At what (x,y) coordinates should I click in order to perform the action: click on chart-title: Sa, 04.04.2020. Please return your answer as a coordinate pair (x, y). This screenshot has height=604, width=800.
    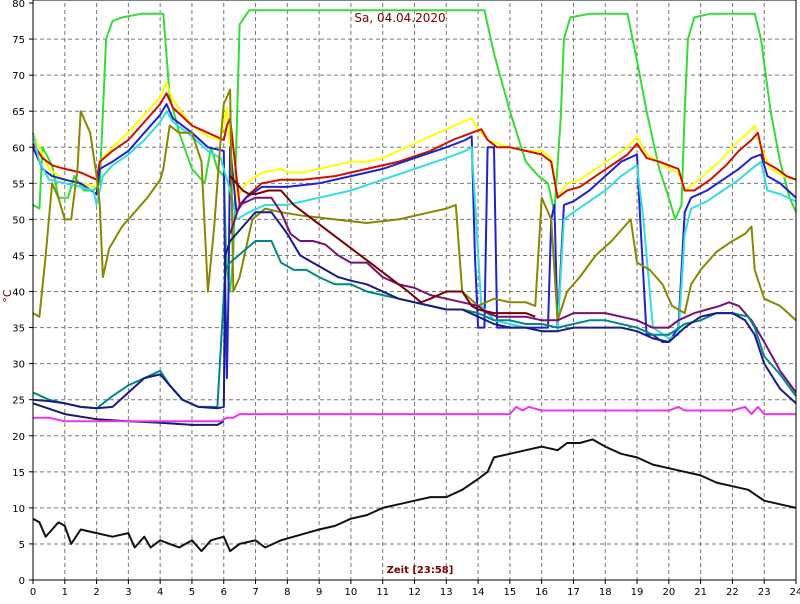
    Looking at the image, I should click on (399, 18).